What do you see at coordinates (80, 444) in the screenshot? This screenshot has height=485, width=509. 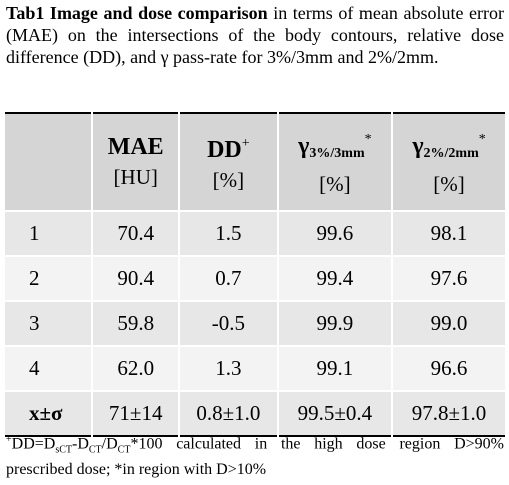 I see `footnote-text: -D` at bounding box center [80, 444].